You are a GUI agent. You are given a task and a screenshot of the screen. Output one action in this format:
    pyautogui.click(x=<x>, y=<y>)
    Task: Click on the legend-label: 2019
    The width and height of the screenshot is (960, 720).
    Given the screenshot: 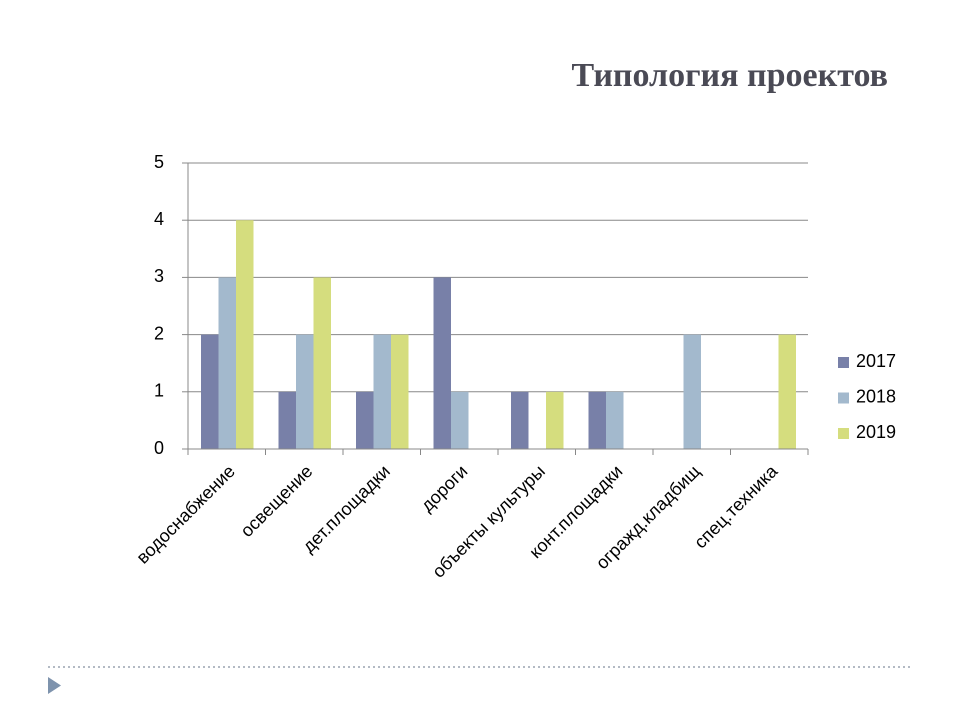 What is the action you would take?
    pyautogui.click(x=876, y=432)
    